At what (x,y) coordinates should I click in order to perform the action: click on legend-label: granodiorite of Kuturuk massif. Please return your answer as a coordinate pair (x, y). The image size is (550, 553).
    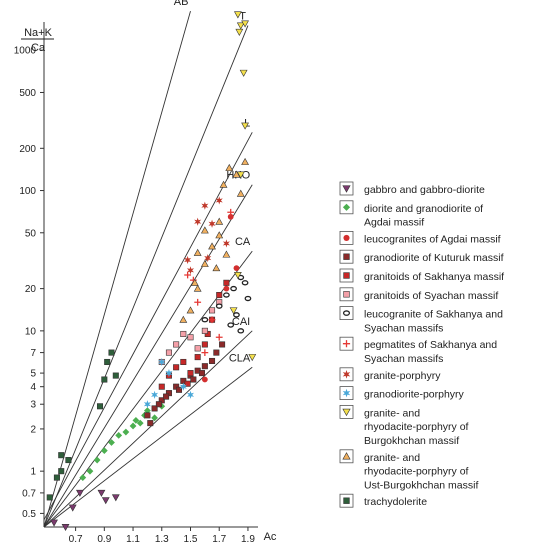
    Looking at the image, I should click on (434, 258).